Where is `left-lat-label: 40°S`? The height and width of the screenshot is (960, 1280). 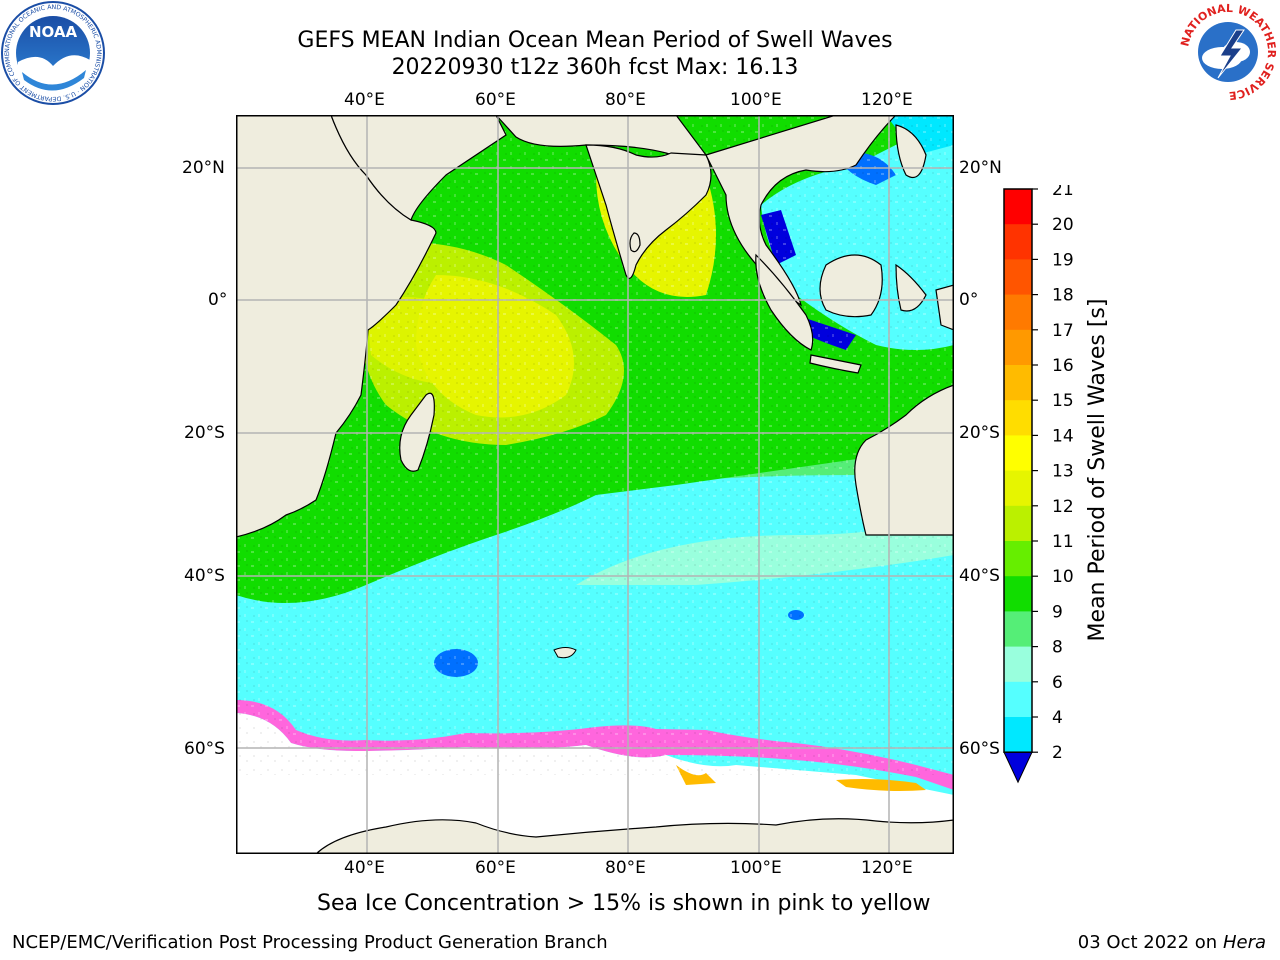
left-lat-label: 40°S is located at coordinates (204, 576).